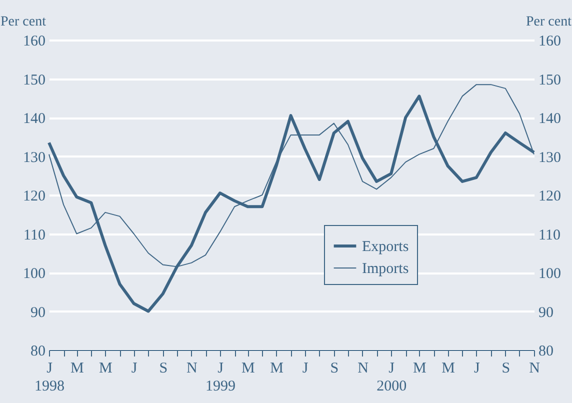  I want to click on y2-tick-label: 110, so click(549, 235).